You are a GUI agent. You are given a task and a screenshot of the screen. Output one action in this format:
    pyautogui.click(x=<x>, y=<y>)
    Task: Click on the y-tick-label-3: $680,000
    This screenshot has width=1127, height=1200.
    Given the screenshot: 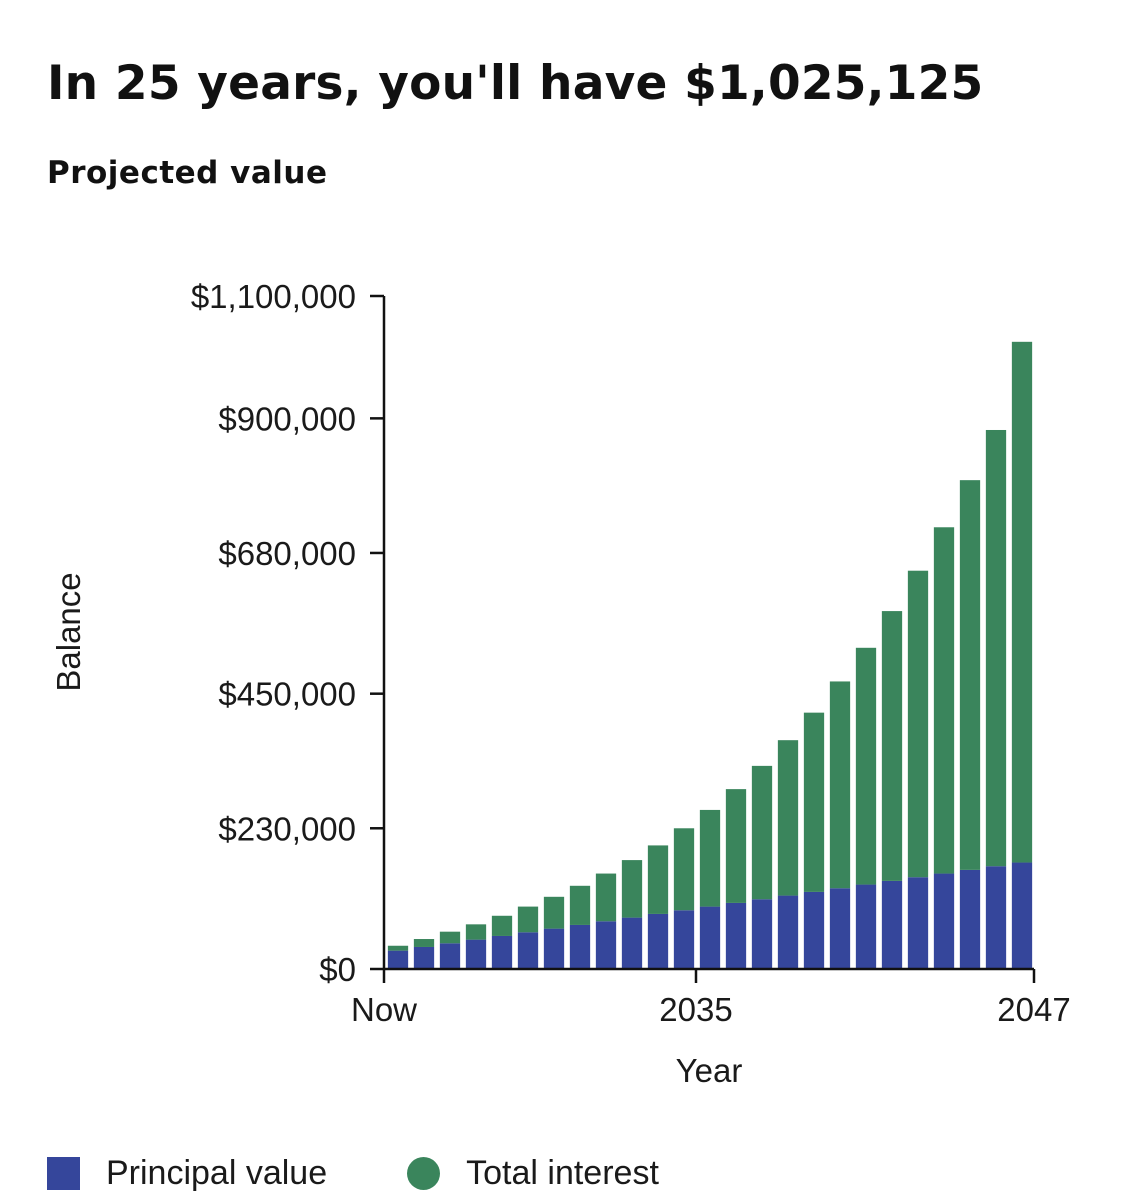 What is the action you would take?
    pyautogui.click(x=287, y=553)
    